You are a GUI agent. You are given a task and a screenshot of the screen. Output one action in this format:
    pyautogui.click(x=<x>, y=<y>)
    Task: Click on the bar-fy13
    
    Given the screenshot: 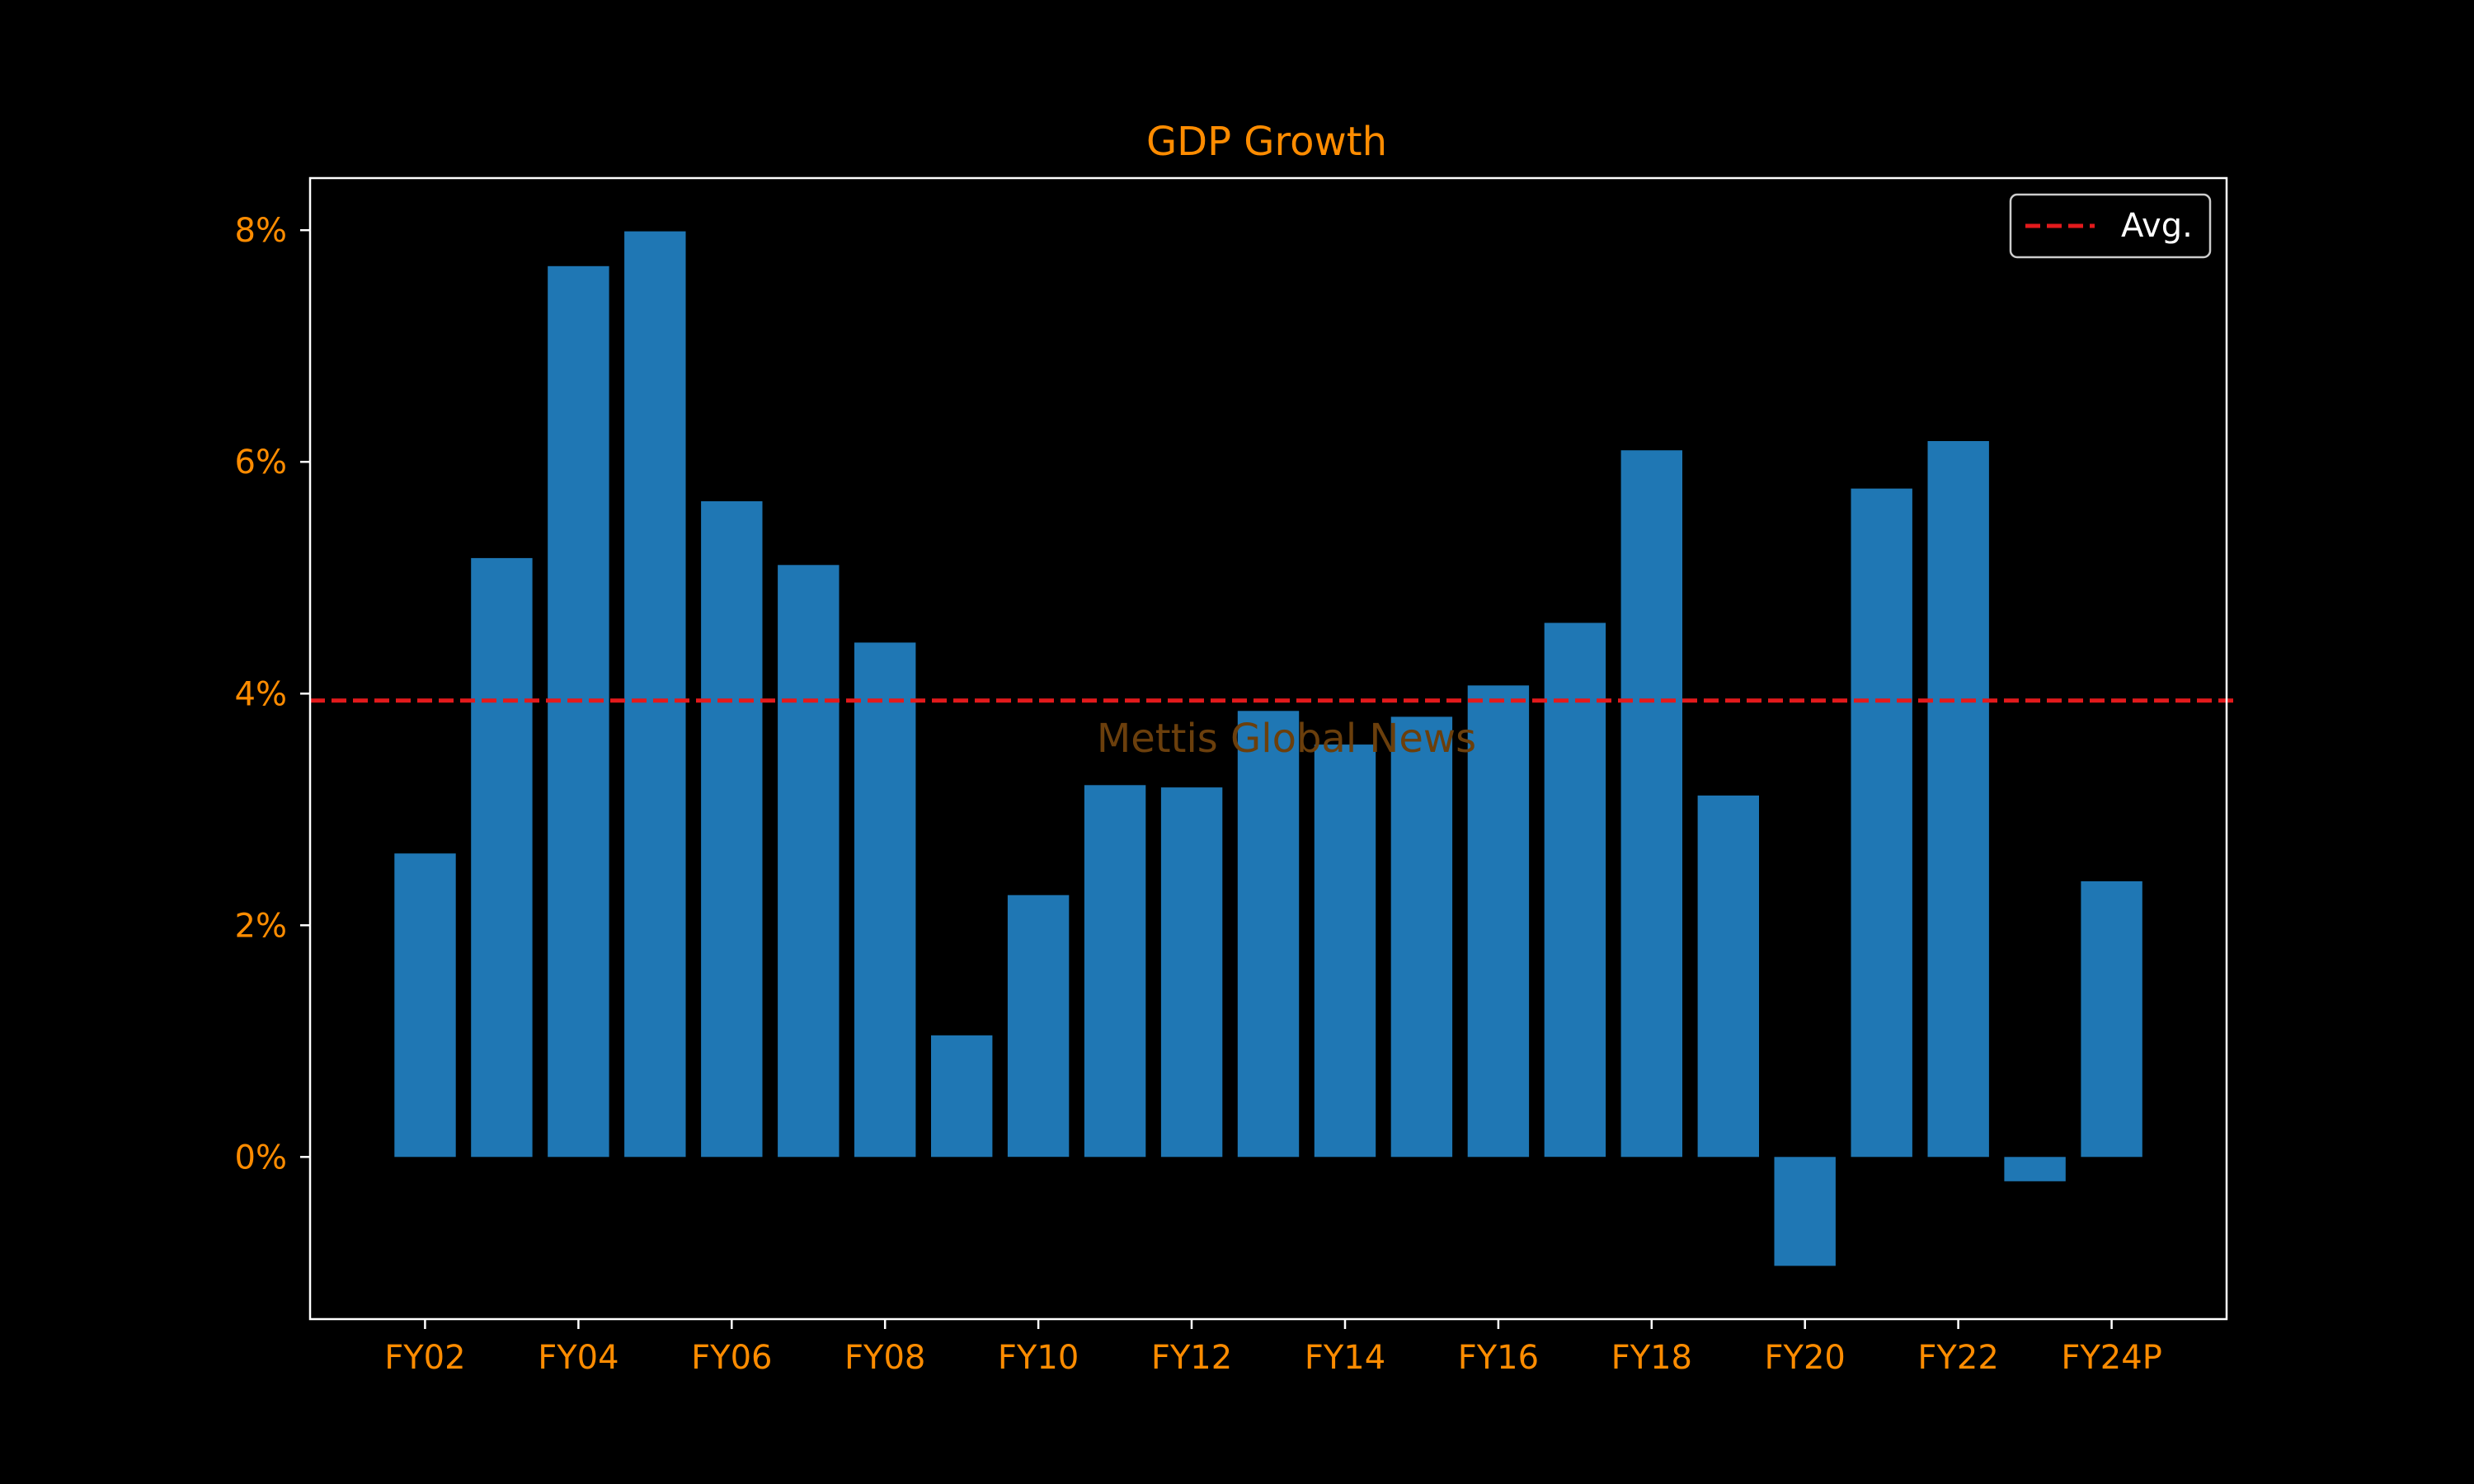 What is the action you would take?
    pyautogui.click(x=1268, y=934)
    